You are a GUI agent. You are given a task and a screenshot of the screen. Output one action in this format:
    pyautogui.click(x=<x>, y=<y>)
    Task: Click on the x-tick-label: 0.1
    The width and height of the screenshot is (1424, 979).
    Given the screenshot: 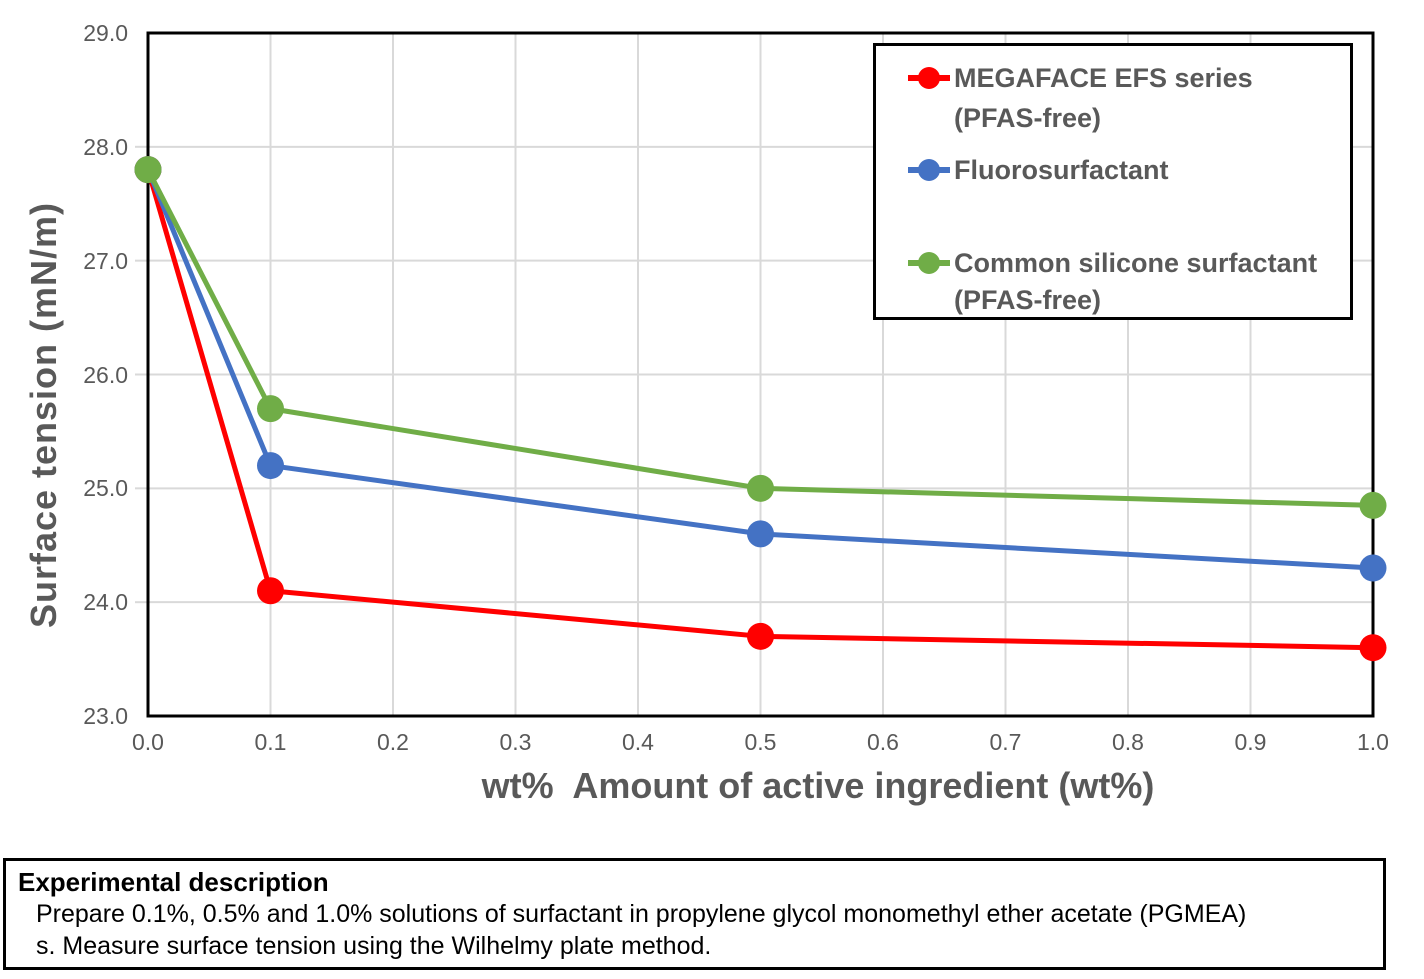 What is the action you would take?
    pyautogui.click(x=270, y=742)
    